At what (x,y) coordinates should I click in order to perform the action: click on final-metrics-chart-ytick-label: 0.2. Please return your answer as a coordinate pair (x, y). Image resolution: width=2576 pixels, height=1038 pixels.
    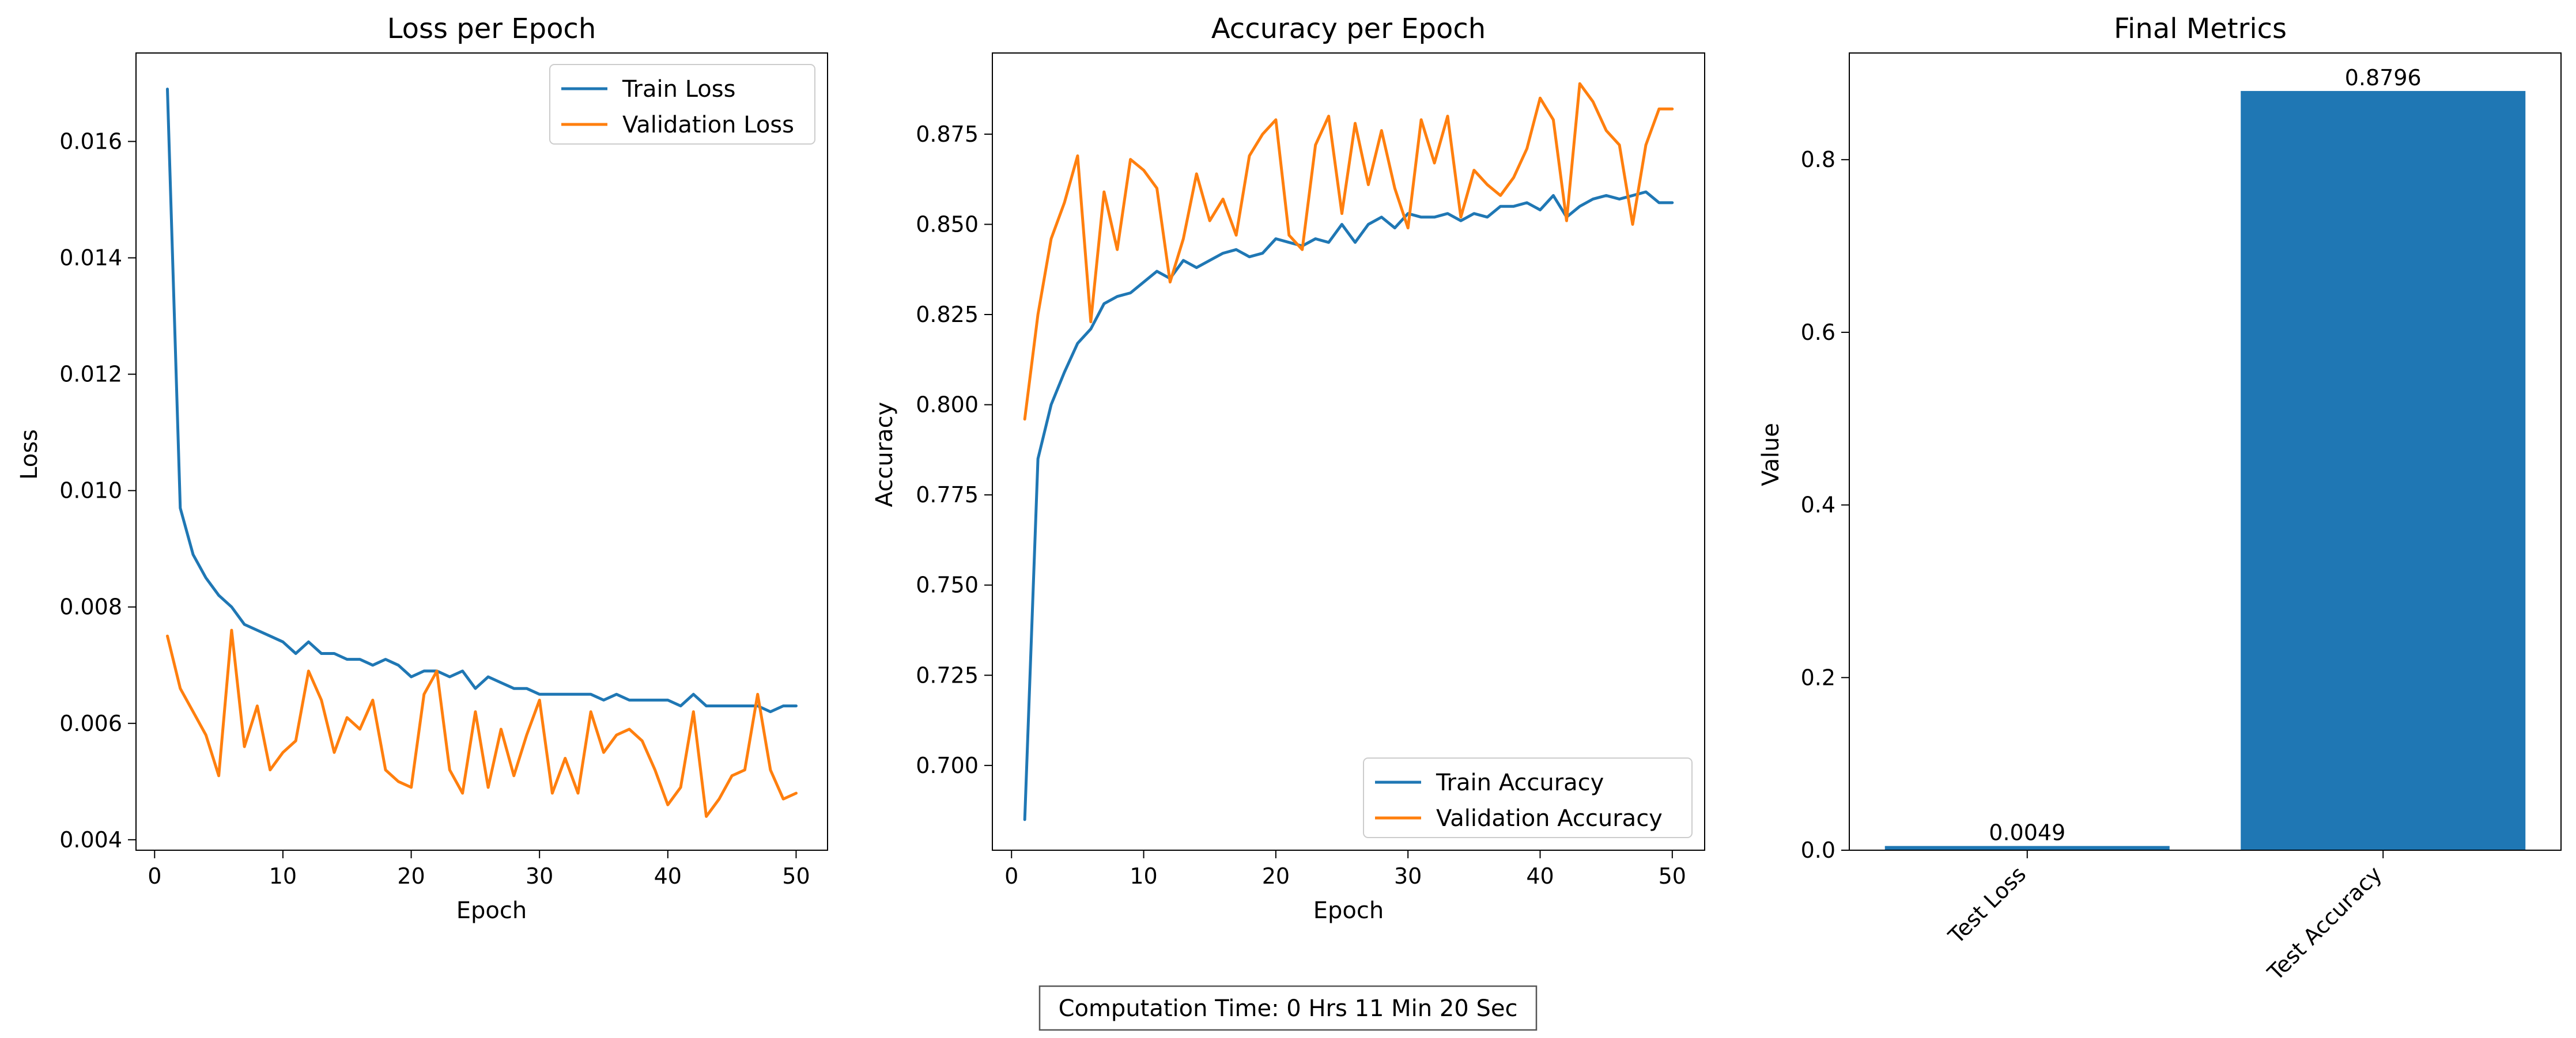
    Looking at the image, I should click on (1818, 678).